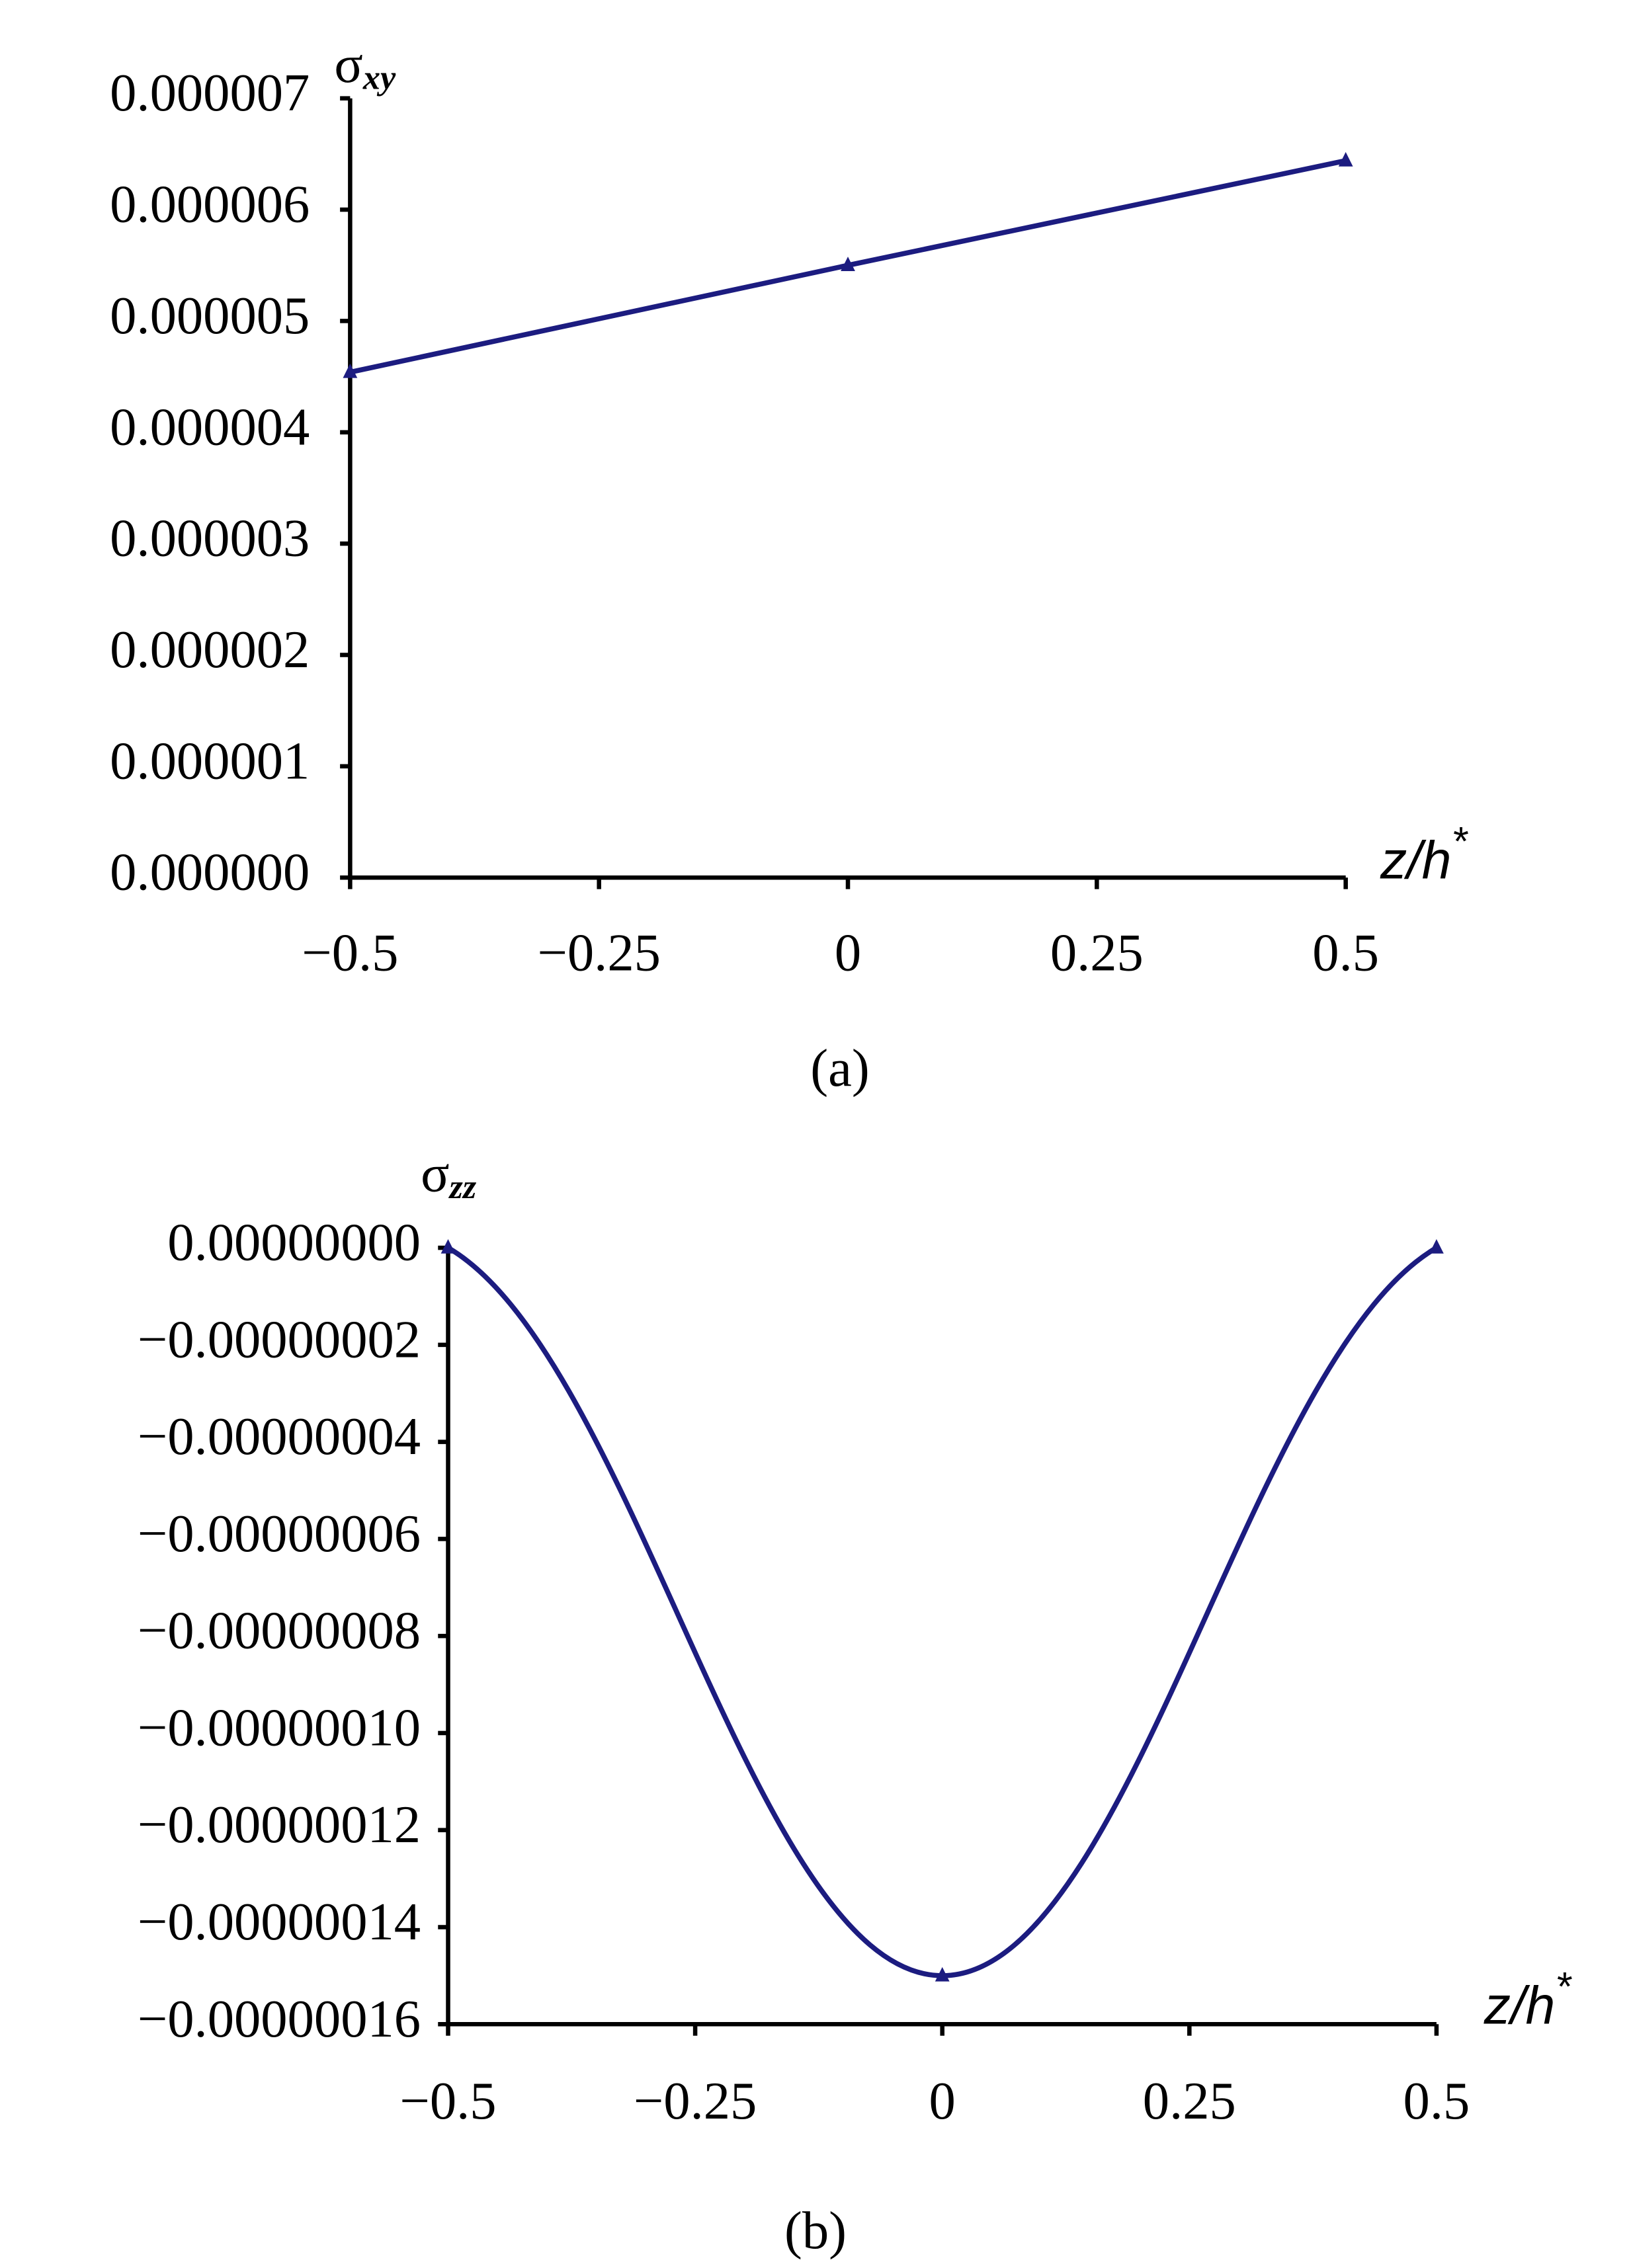  Describe the element at coordinates (279, 2019) in the screenshot. I see `y-tick-label: −0.00000016` at that location.